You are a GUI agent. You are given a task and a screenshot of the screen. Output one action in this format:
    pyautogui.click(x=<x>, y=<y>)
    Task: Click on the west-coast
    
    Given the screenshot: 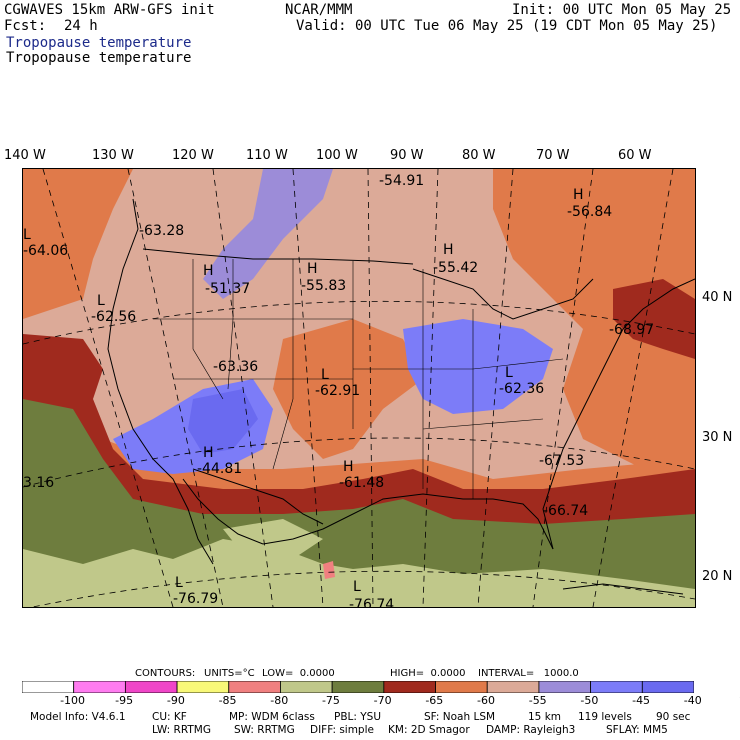 What is the action you would take?
    pyautogui.click(x=160, y=381)
    